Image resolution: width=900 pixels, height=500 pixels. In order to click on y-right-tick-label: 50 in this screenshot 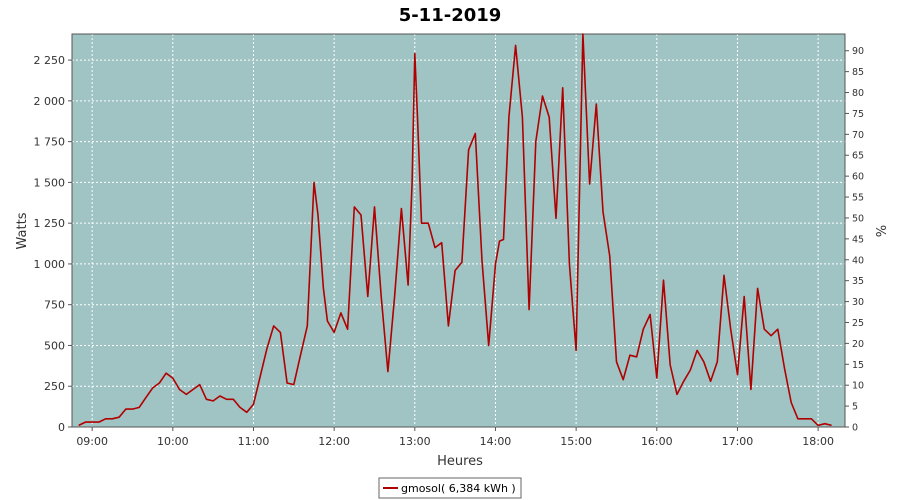, I will do `click(858, 218)`.